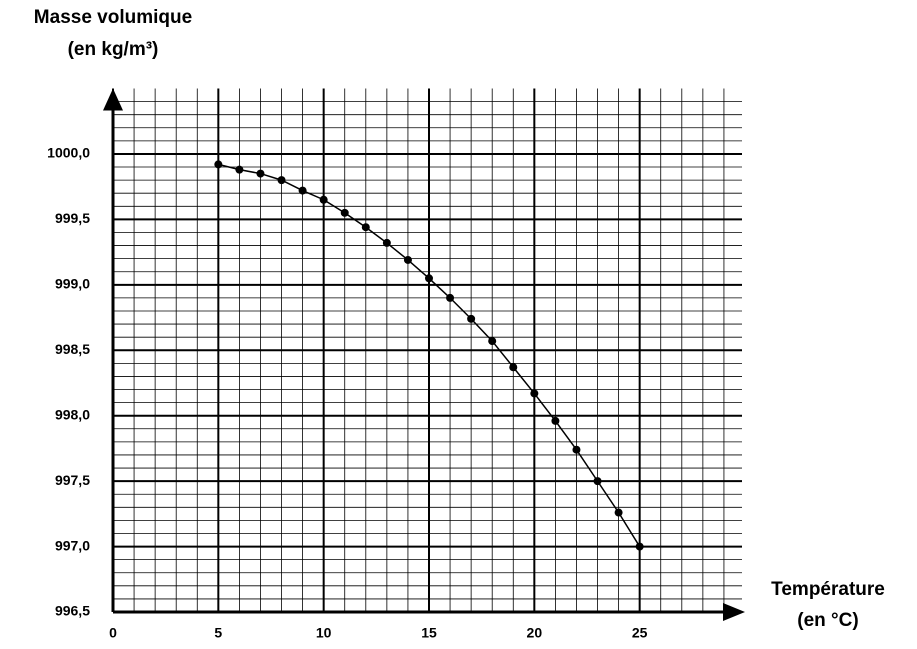 The image size is (917, 649). Describe the element at coordinates (72, 611) in the screenshot. I see `y-tick-label: 996,5` at that location.